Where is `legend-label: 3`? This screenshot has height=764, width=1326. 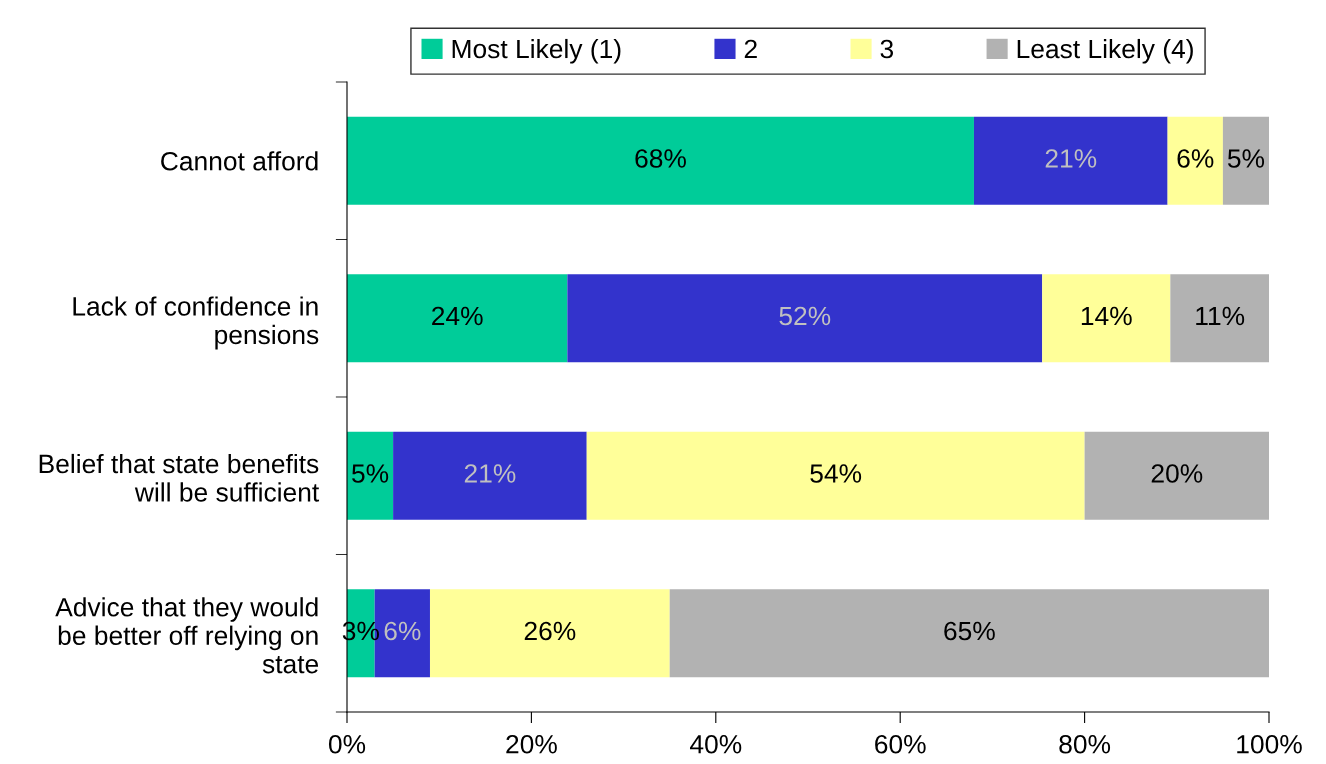 legend-label: 3 is located at coordinates (887, 49).